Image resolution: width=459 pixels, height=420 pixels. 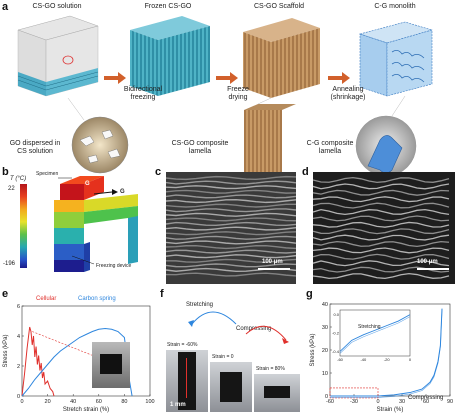 What do you see at coordinates (11, 189) in the screenshot?
I see `temp-tick-top: 22` at bounding box center [11, 189].